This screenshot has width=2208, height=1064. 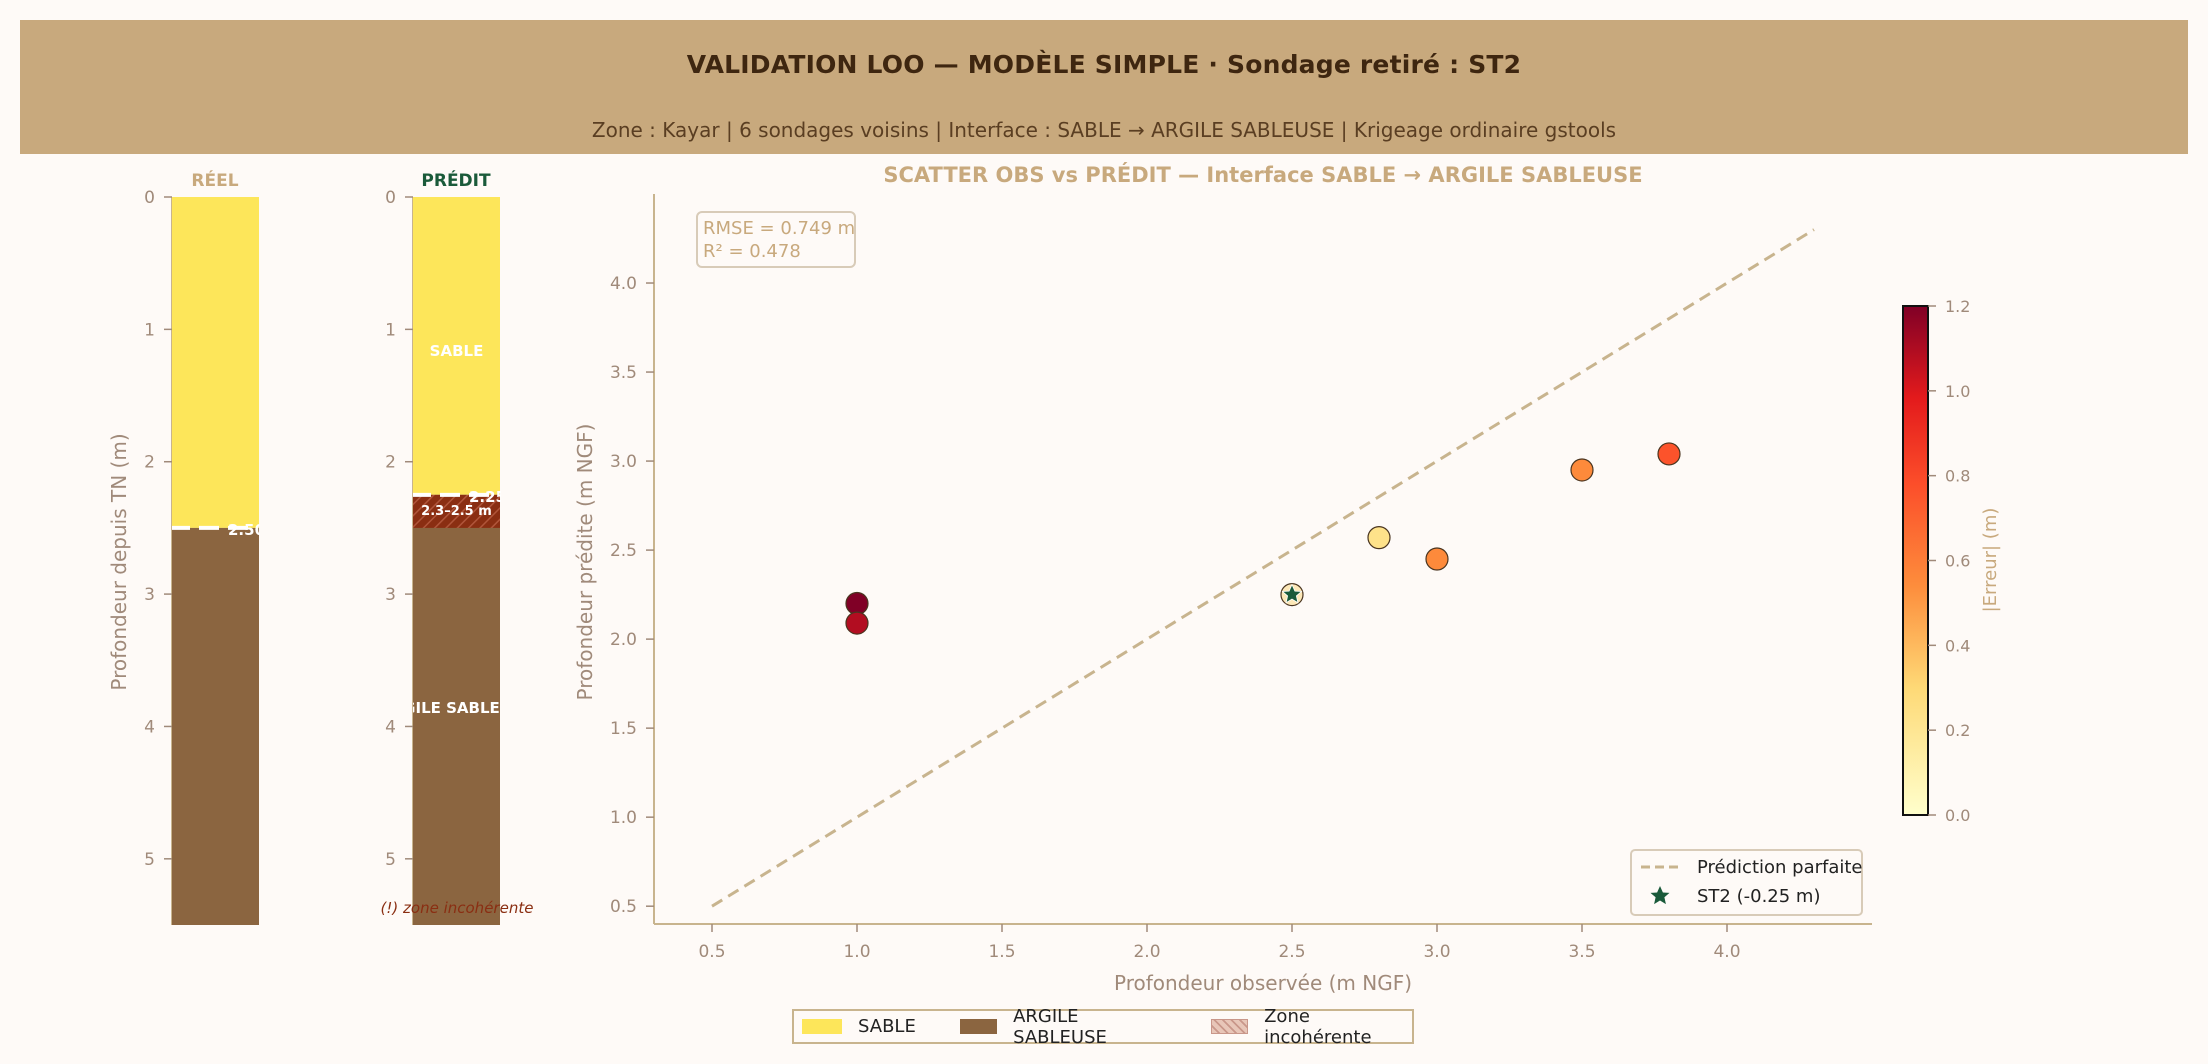 What do you see at coordinates (779, 228) in the screenshot?
I see `stats-rmse: RMSE = 0.749 m` at bounding box center [779, 228].